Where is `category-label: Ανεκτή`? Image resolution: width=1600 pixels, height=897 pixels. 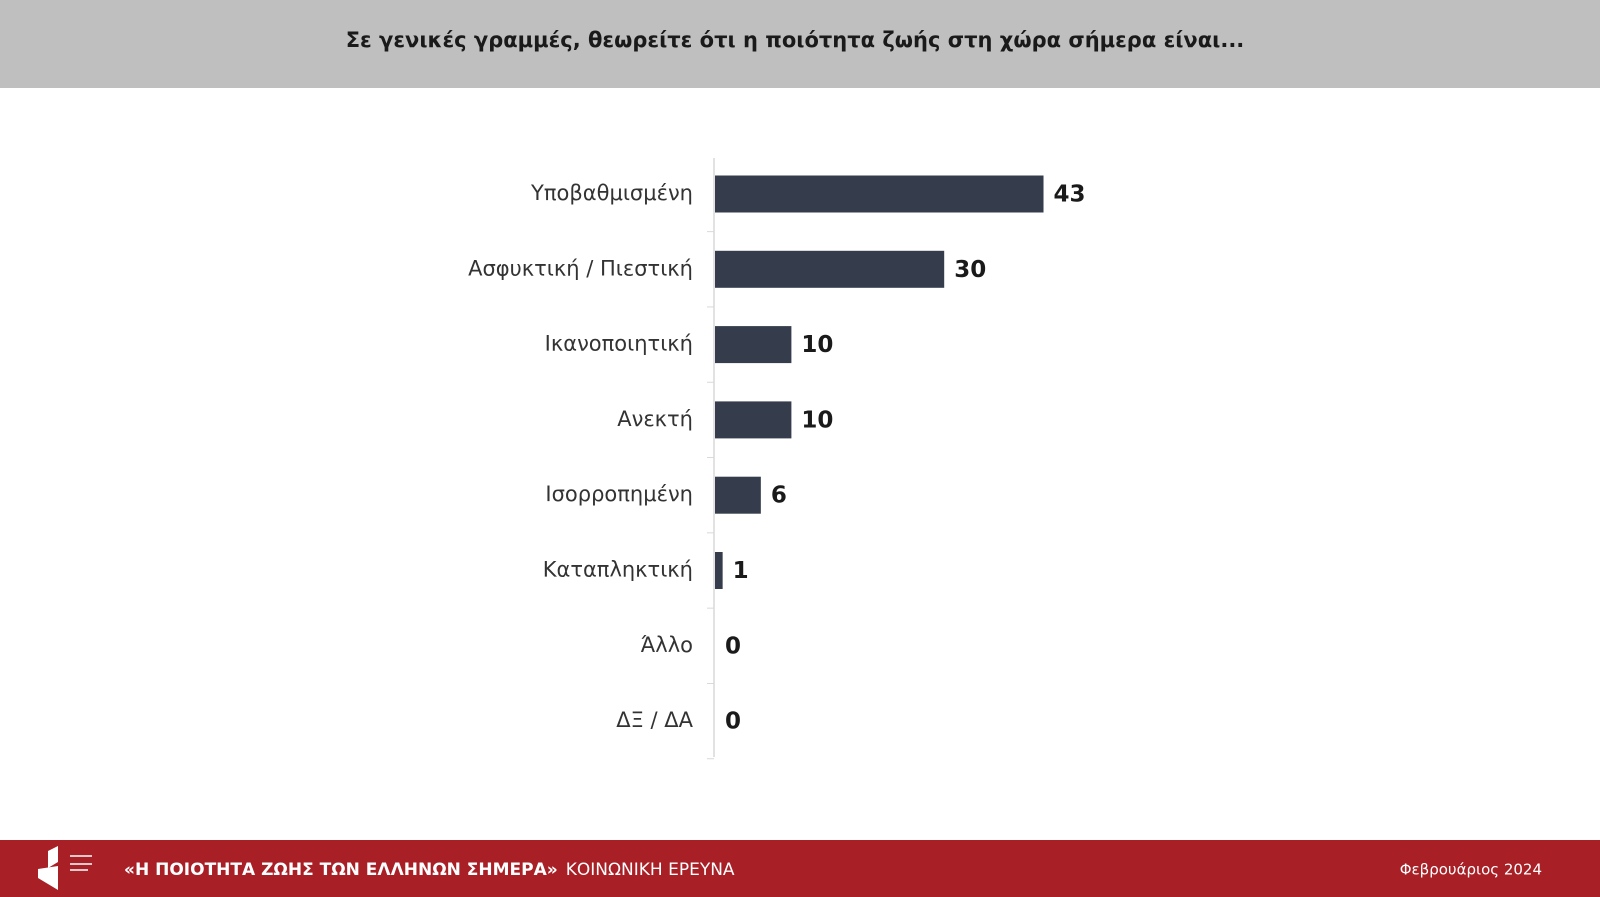 category-label: Ανεκτή is located at coordinates (655, 419).